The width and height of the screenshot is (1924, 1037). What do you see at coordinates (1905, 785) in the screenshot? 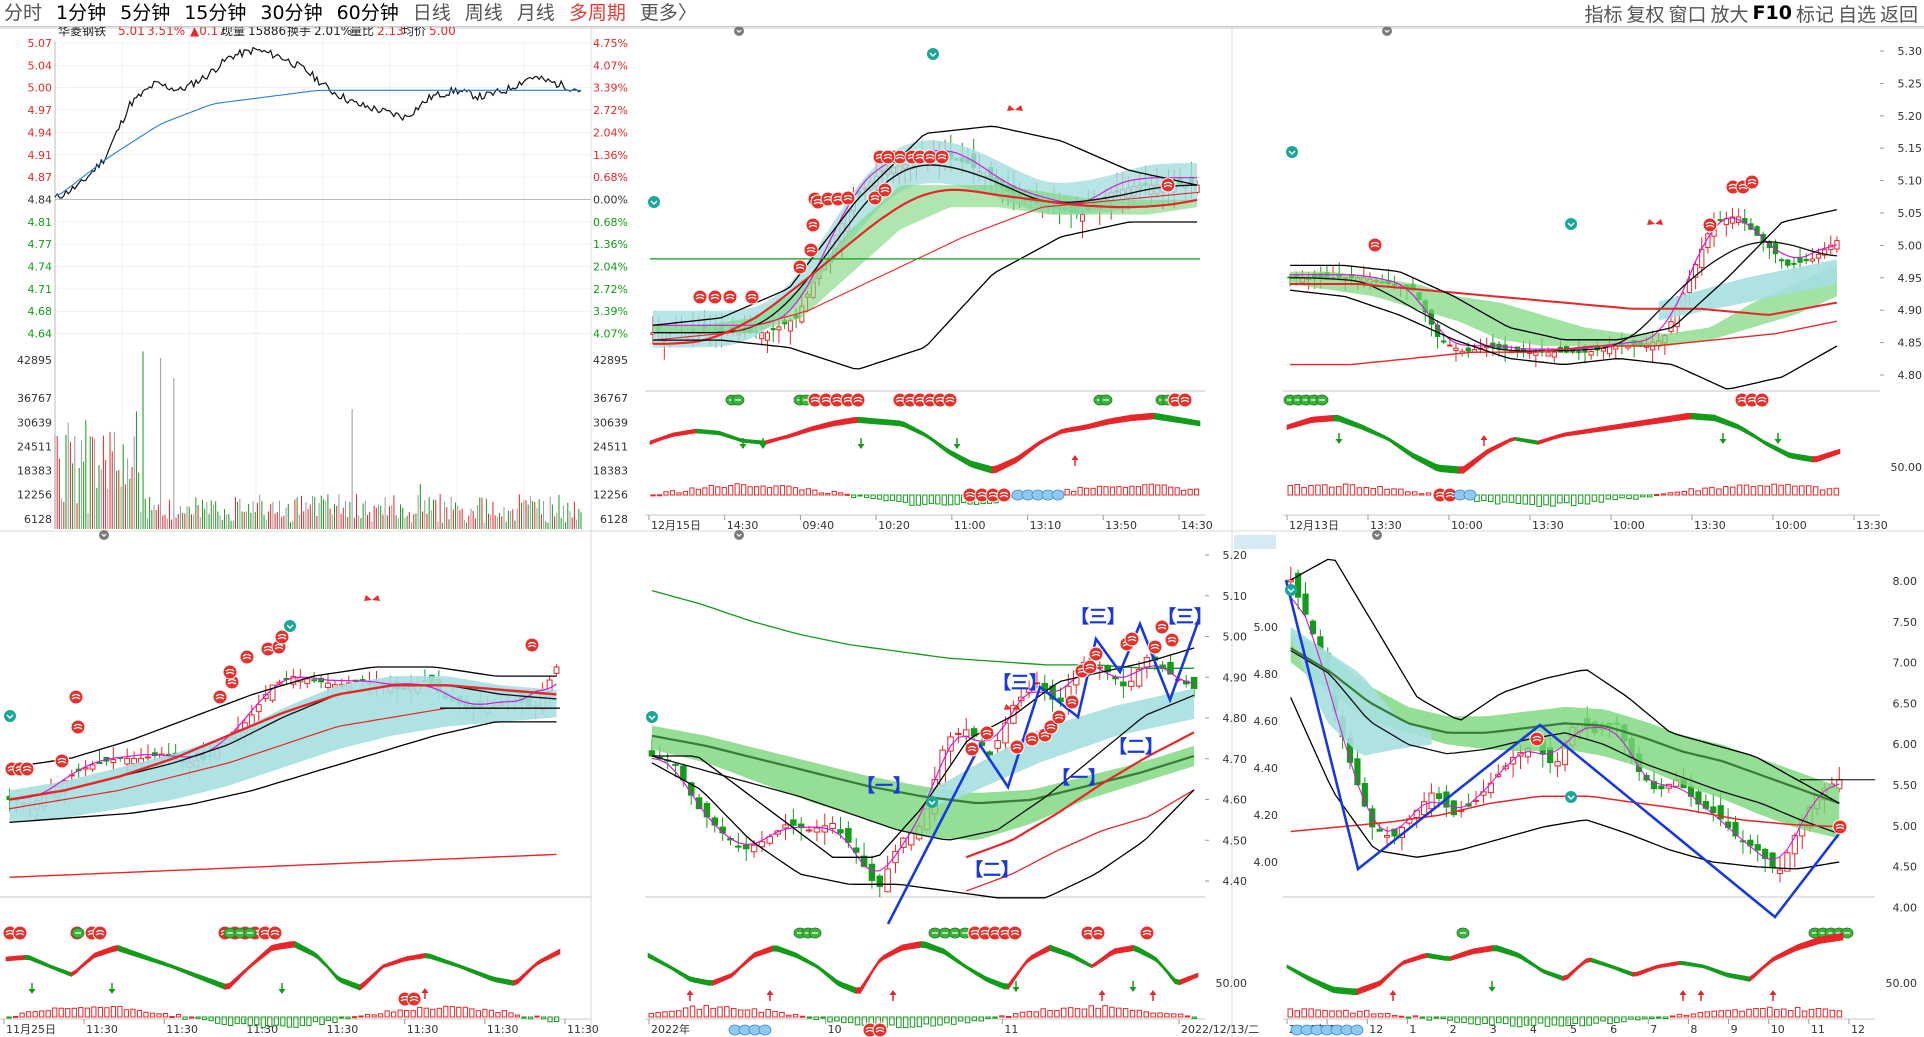
I see `right-price-tick: 5.50` at bounding box center [1905, 785].